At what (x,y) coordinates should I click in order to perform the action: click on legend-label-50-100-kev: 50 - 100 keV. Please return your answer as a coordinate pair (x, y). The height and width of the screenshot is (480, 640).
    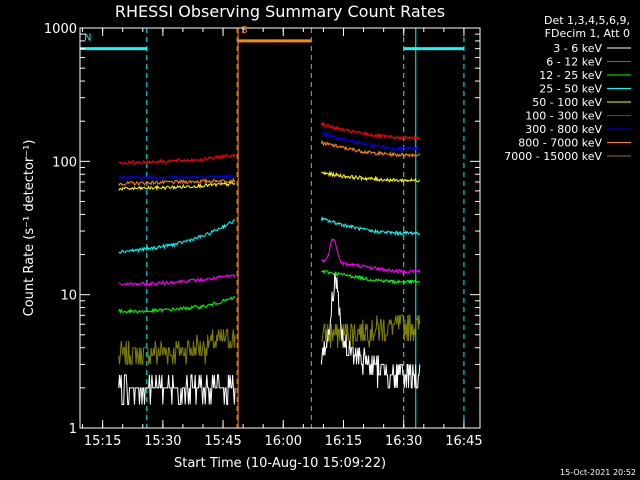
    Looking at the image, I should click on (567, 102).